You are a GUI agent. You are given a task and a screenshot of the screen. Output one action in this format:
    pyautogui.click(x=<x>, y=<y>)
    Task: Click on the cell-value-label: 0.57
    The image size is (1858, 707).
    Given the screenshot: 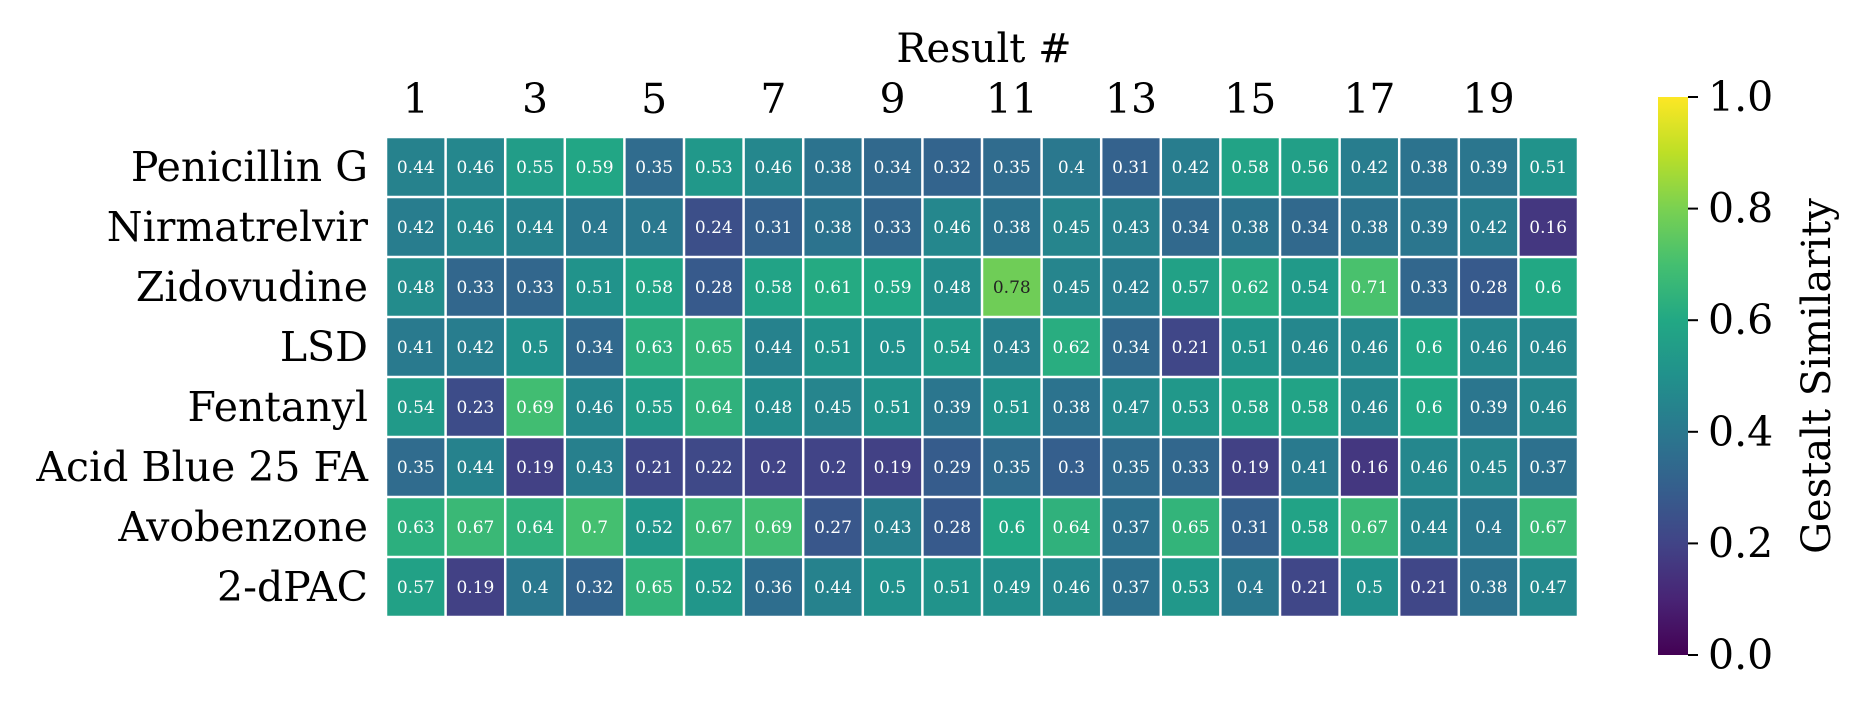 What is the action you would take?
    pyautogui.click(x=416, y=588)
    